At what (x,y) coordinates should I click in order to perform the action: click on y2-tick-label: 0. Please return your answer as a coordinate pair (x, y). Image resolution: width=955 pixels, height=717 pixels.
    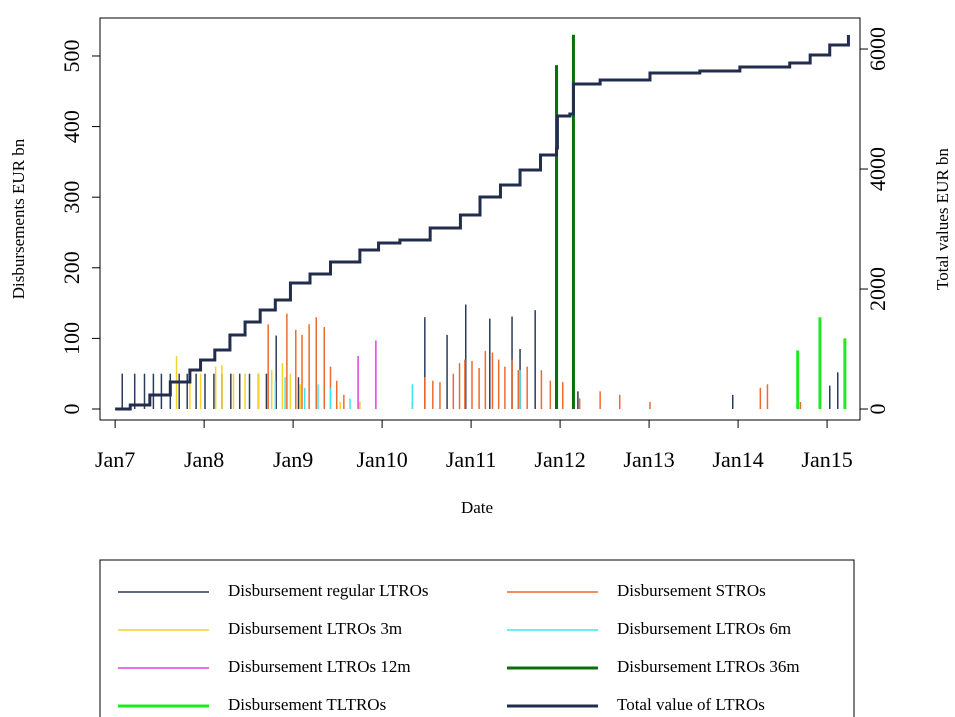
    Looking at the image, I should click on (877, 409).